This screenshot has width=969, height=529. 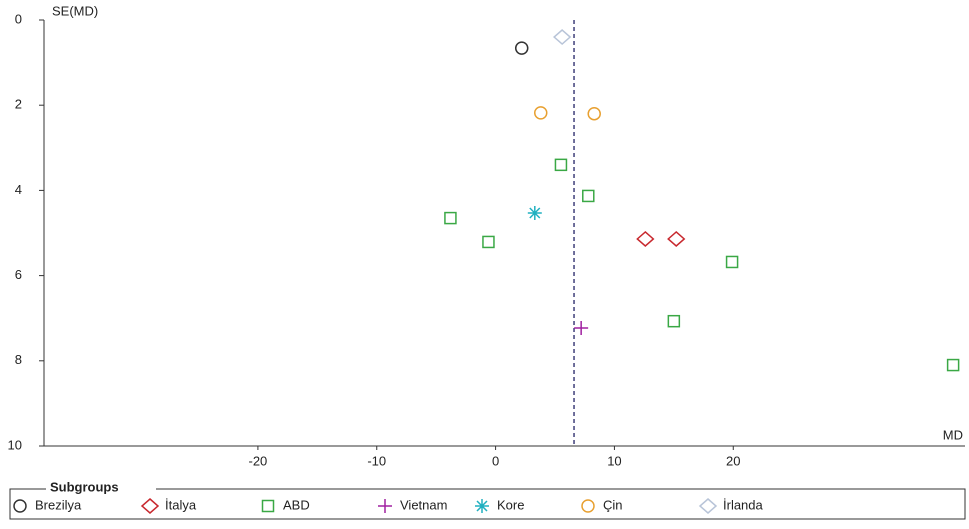 What do you see at coordinates (18, 189) in the screenshot?
I see `y-tick-label: 4` at bounding box center [18, 189].